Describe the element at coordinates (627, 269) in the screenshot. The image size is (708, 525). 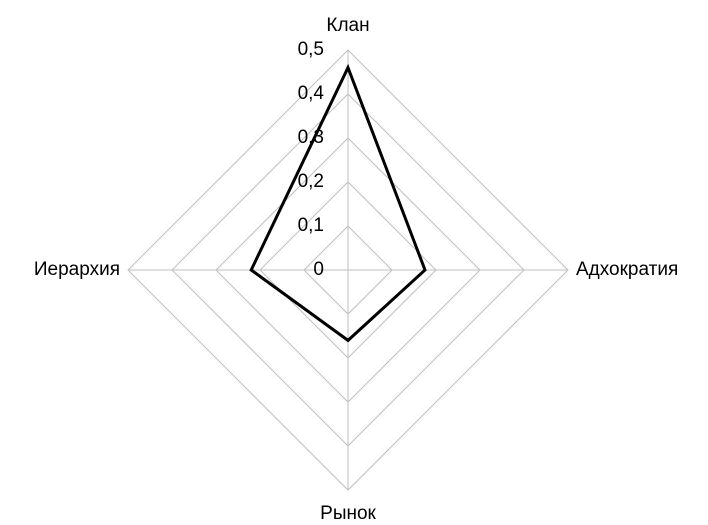
I see `category-label: Адхократия` at that location.